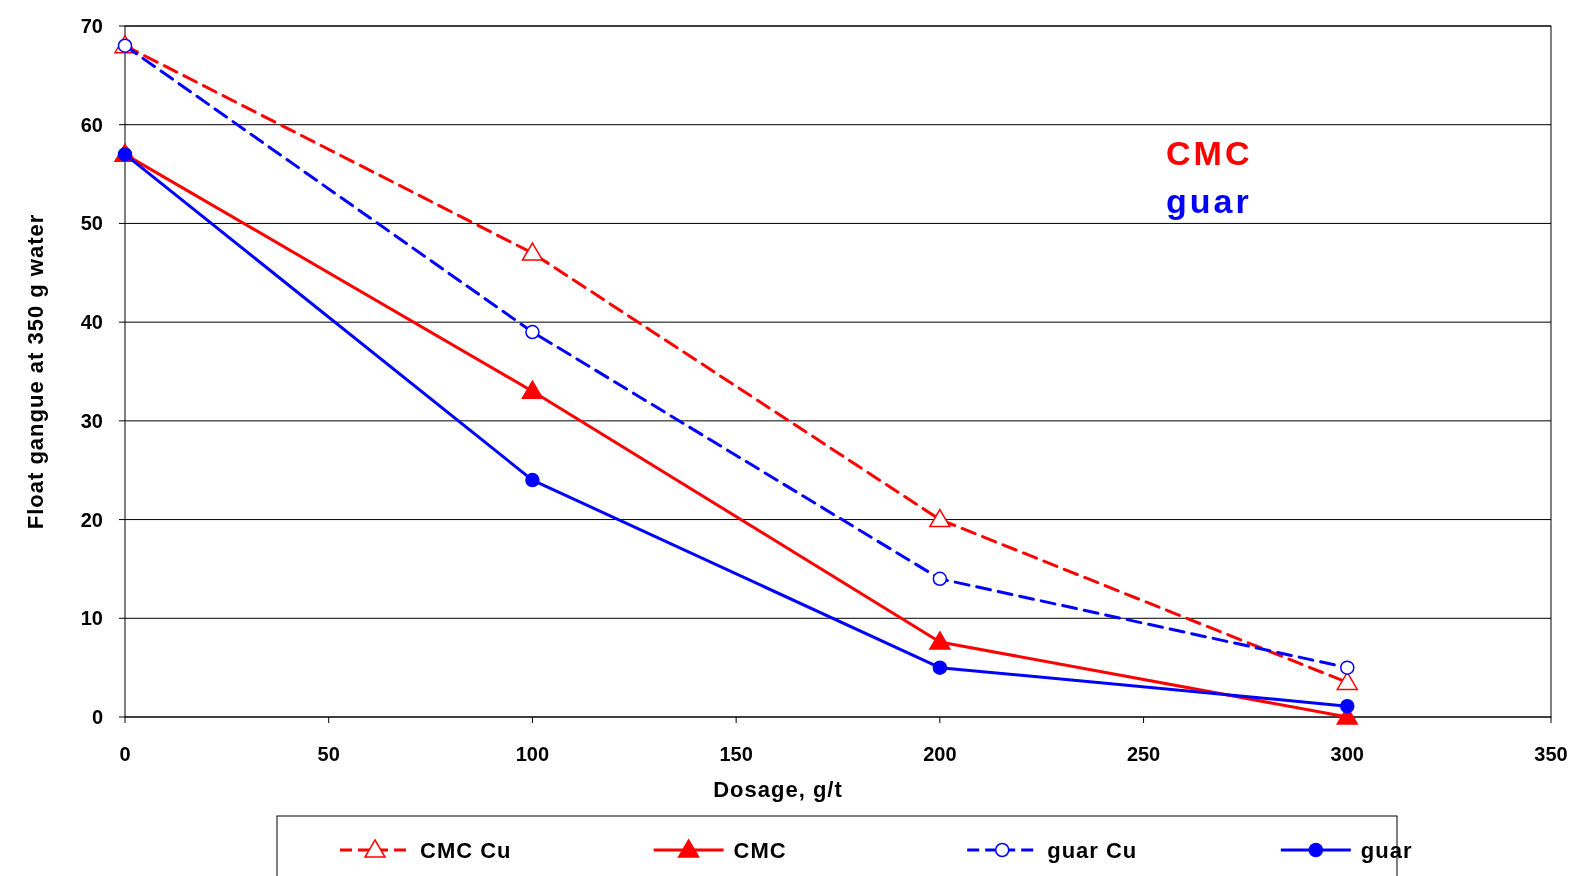 This screenshot has width=1578, height=876. Describe the element at coordinates (1092, 850) in the screenshot. I see `legend-label: guar Cu` at that location.